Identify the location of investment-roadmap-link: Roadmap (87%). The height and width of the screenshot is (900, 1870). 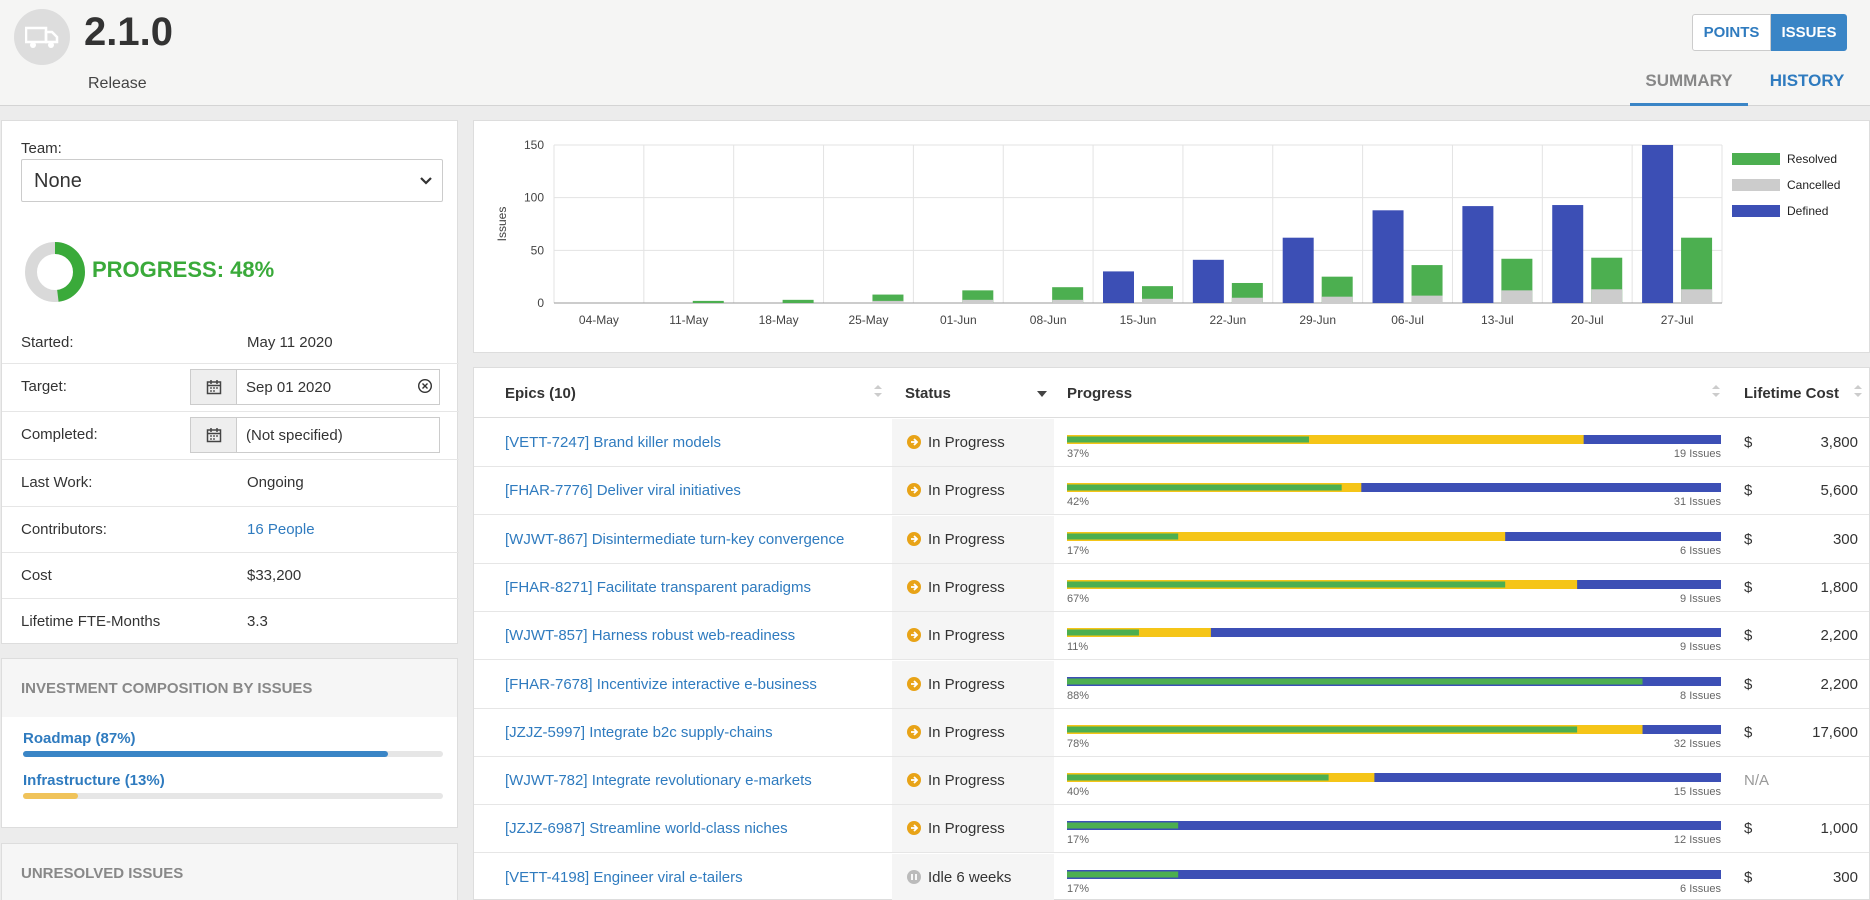
(79, 738).